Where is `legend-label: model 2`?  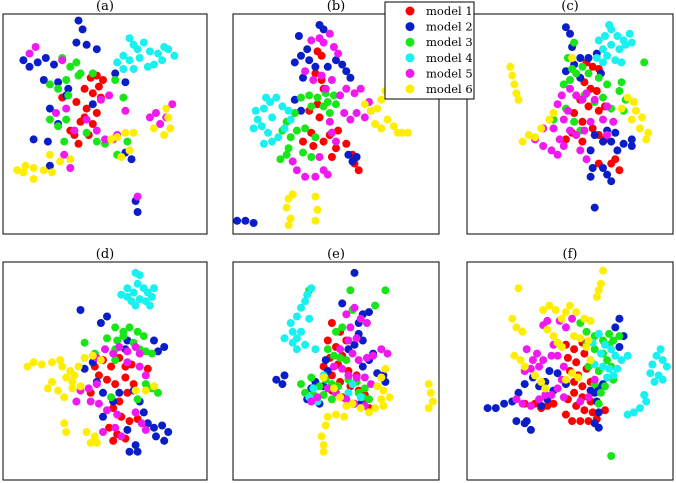
legend-label: model 2 is located at coordinates (449, 27).